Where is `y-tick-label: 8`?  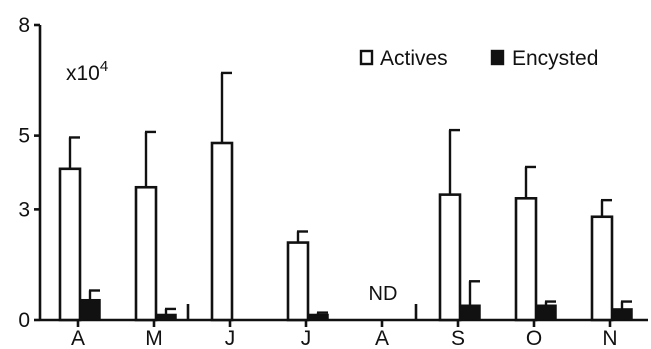 y-tick-label: 8 is located at coordinates (24, 25).